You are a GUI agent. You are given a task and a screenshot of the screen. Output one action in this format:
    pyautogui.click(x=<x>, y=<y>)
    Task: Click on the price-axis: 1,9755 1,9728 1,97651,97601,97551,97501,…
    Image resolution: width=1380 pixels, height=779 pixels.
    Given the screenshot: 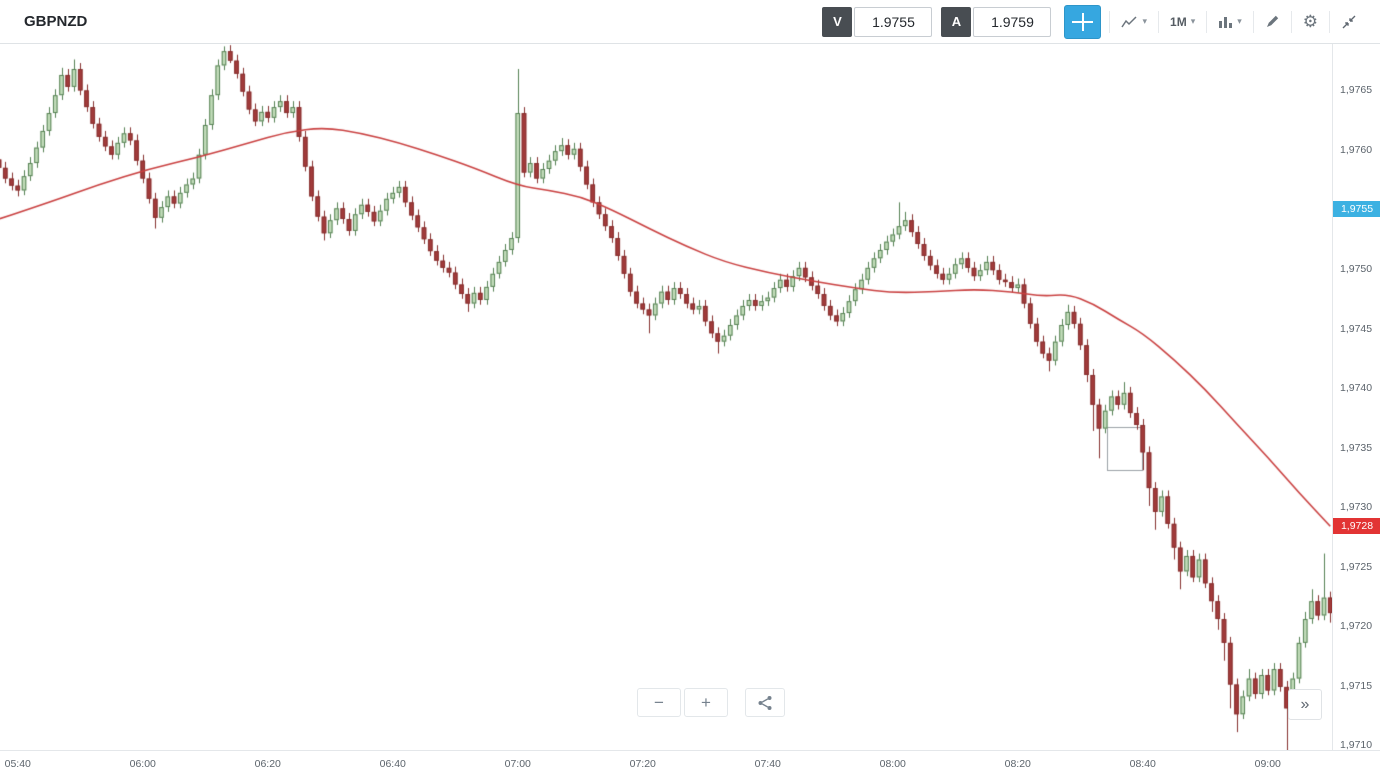 What is the action you would take?
    pyautogui.click(x=1356, y=398)
    